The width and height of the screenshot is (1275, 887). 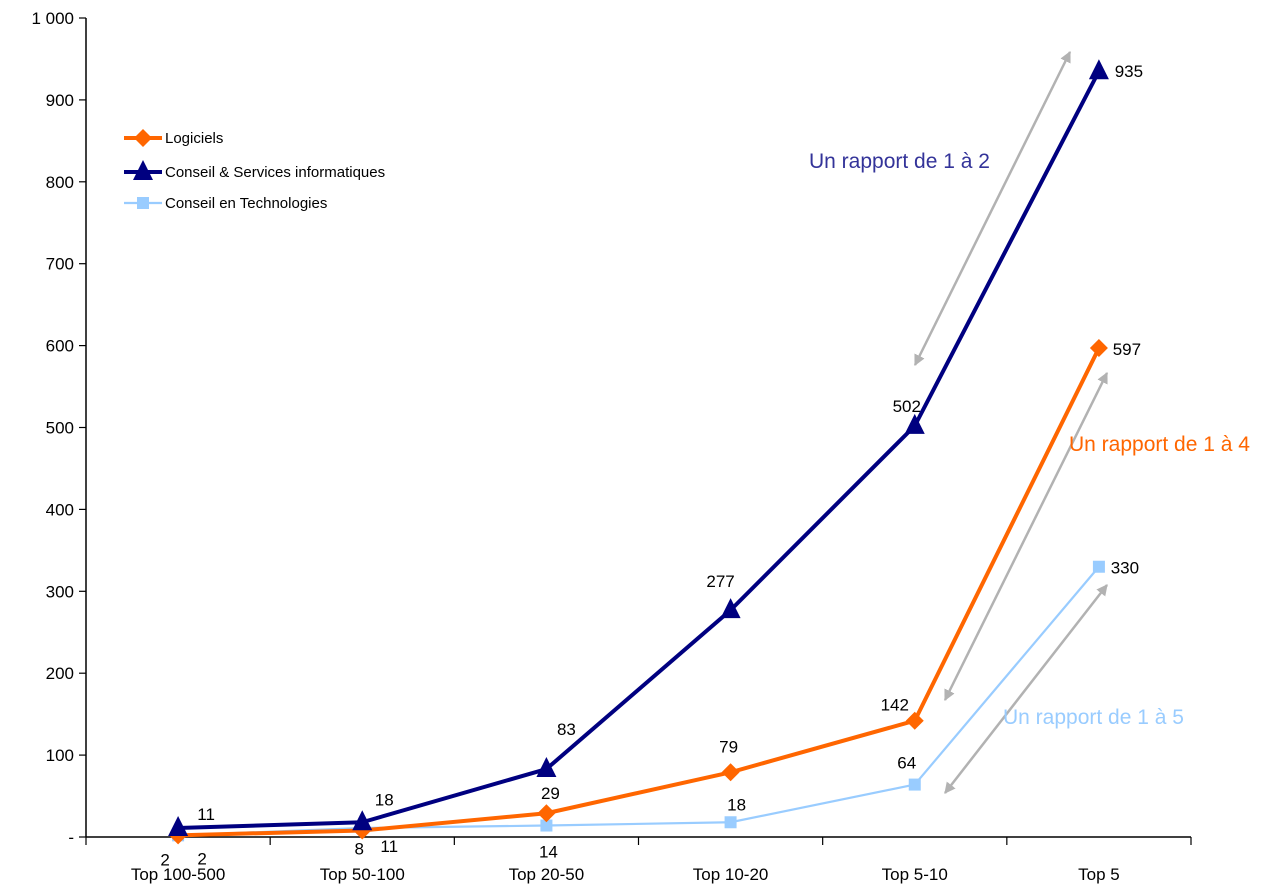 I want to click on legend-label: Conseil en Technologies, so click(x=246, y=203).